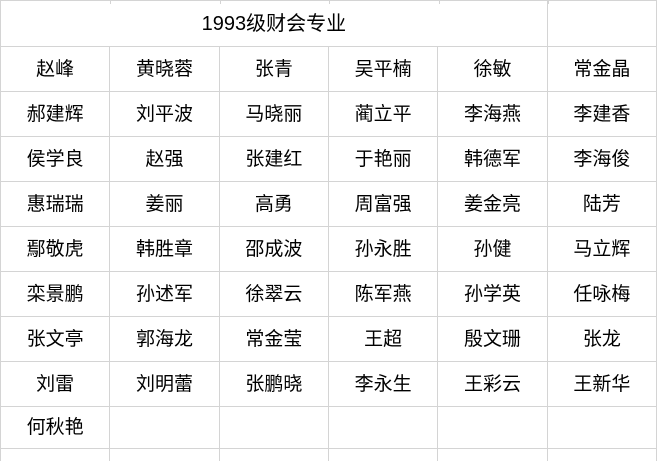  What do you see at coordinates (274, 204) in the screenshot?
I see `table-cell: 高勇` at bounding box center [274, 204].